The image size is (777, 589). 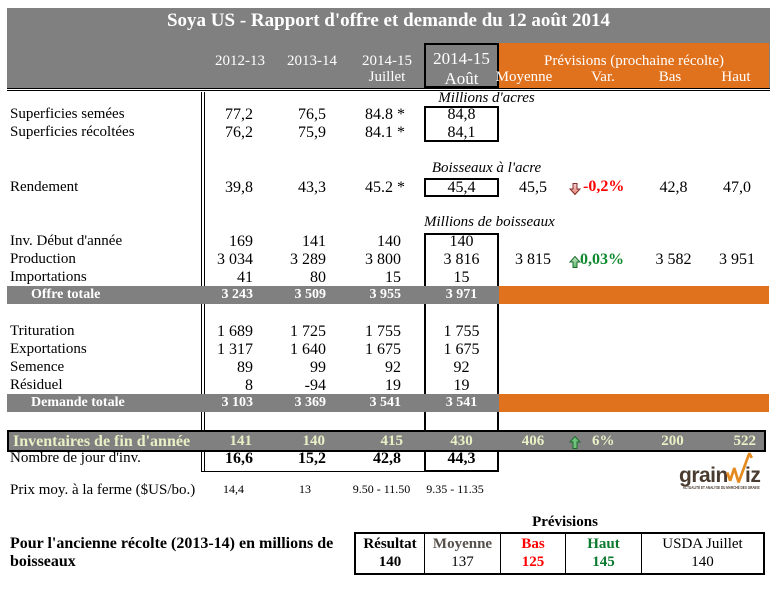 What do you see at coordinates (752, 475) in the screenshot?
I see `svg-text: iz` at bounding box center [752, 475].